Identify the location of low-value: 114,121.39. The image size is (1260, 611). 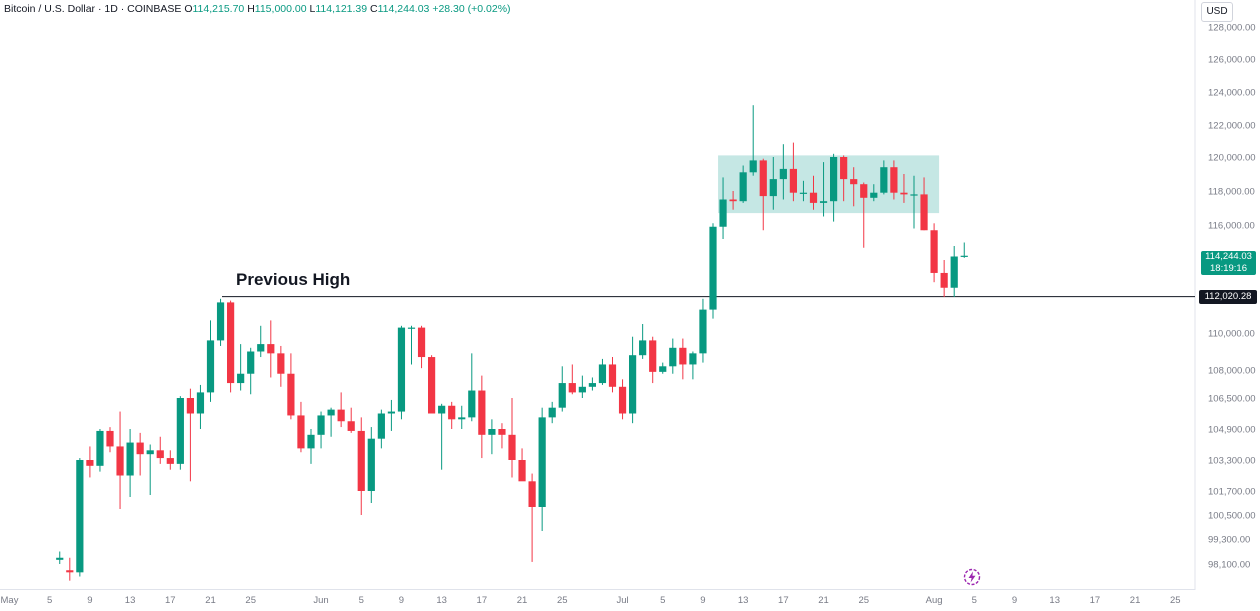
(341, 9).